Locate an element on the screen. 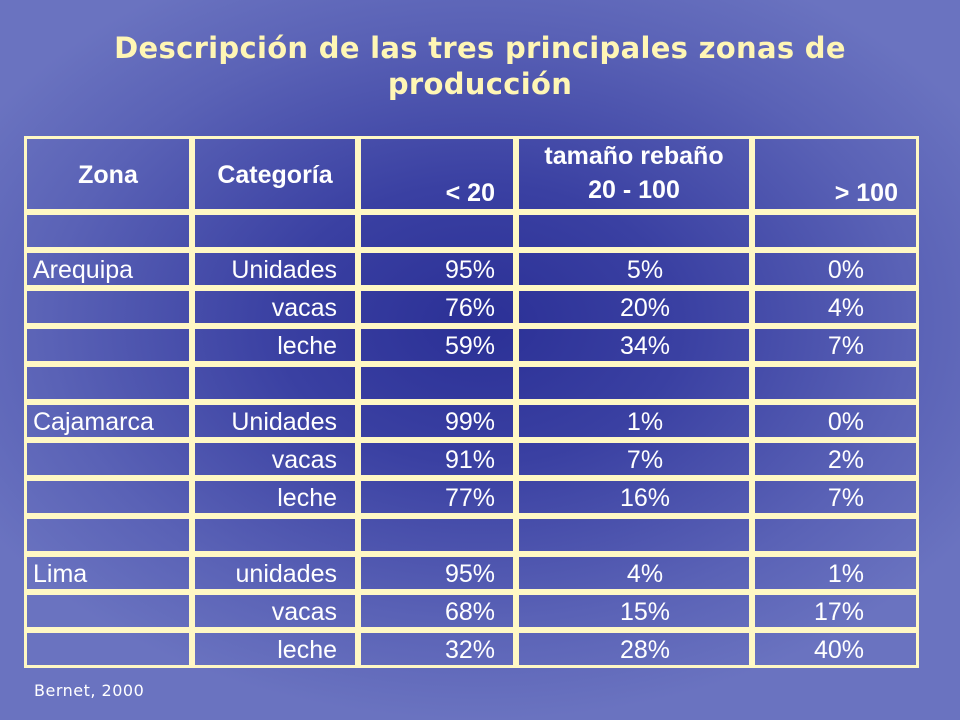  mid-cell: 20% is located at coordinates (634, 307).